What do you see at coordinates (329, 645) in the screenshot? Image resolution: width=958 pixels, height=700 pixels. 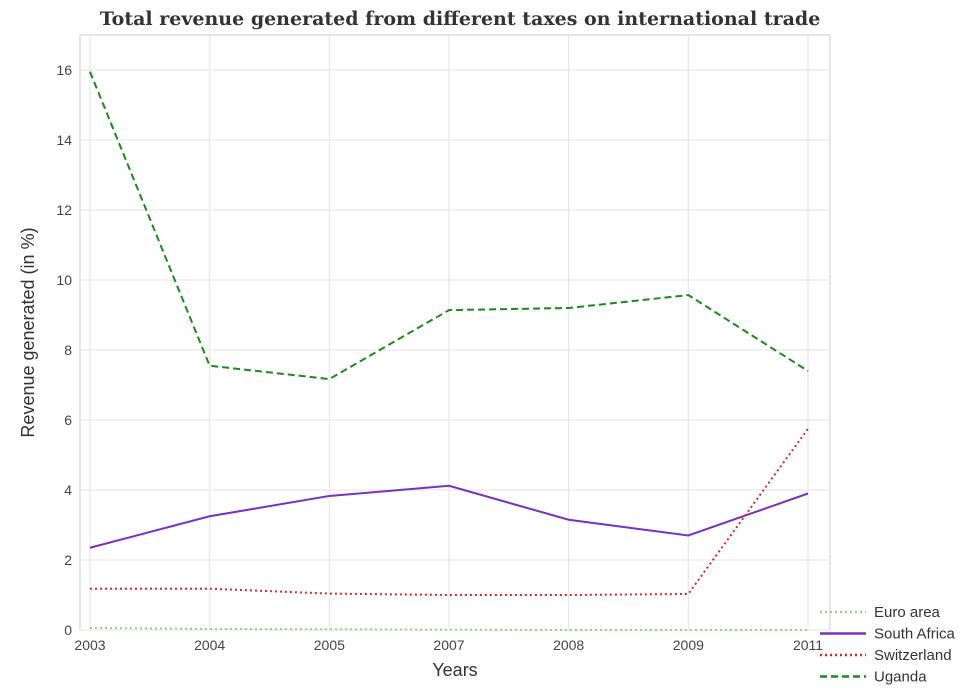 I see `x-tick-label: 2005` at bounding box center [329, 645].